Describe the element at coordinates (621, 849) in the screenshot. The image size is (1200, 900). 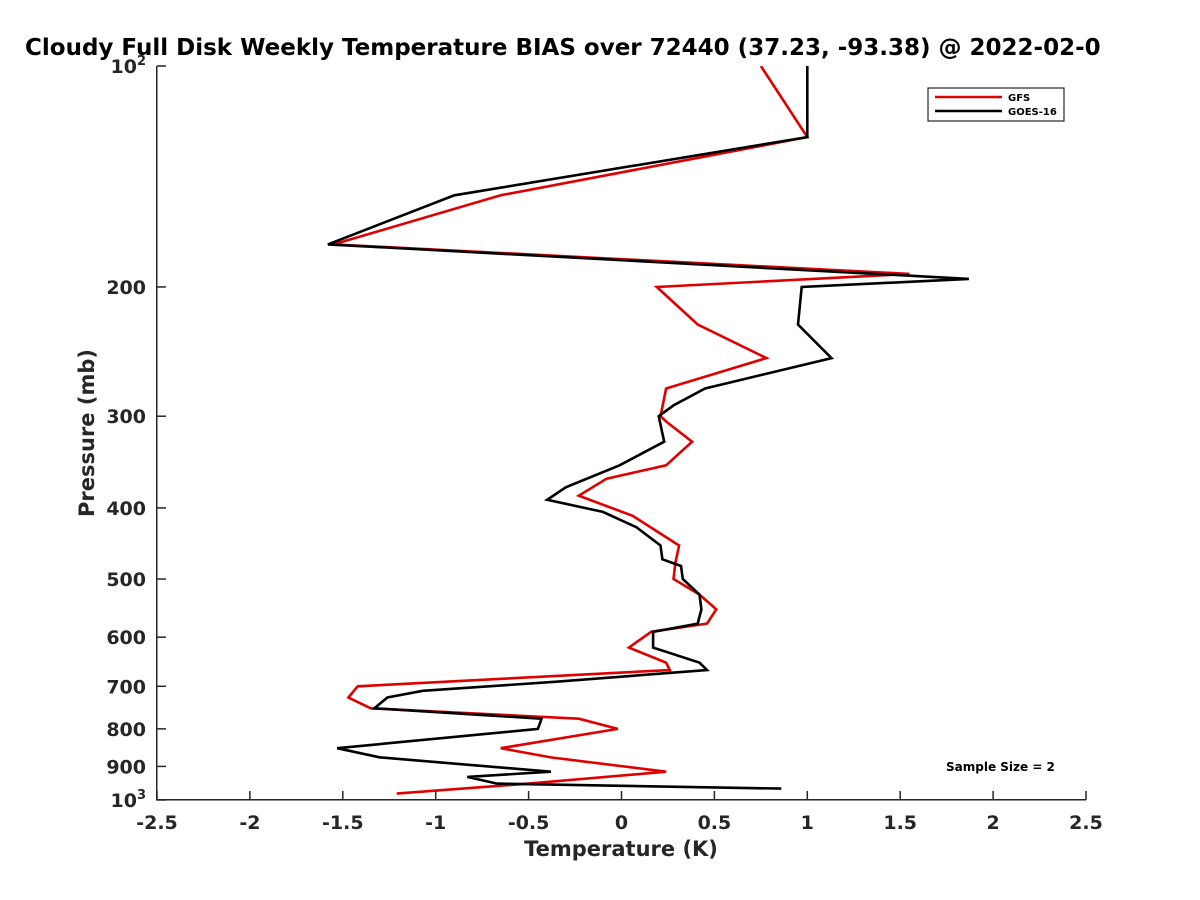
I see `x-axis-label: Temperature (K)` at that location.